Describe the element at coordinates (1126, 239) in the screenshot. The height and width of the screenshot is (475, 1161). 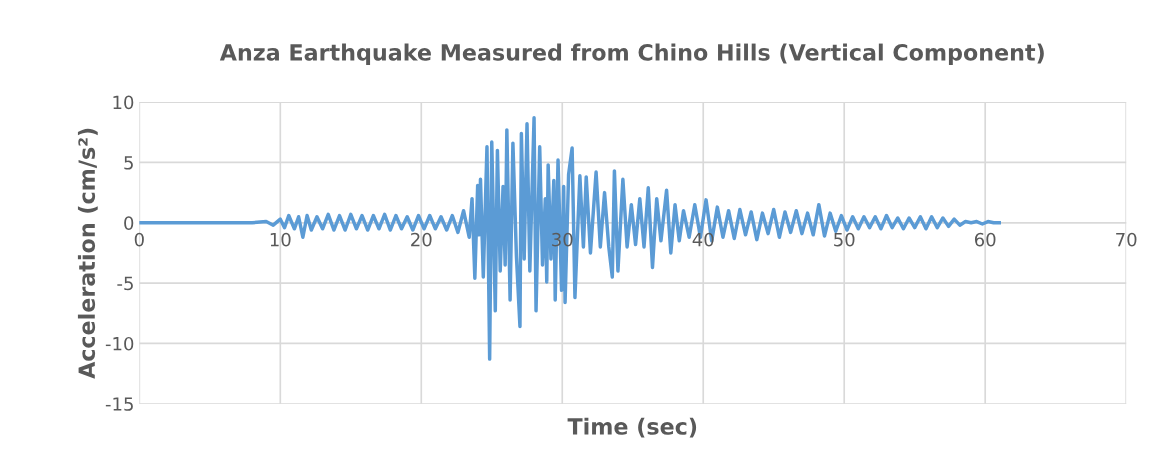
I see `x-tick-label: 70` at that location.